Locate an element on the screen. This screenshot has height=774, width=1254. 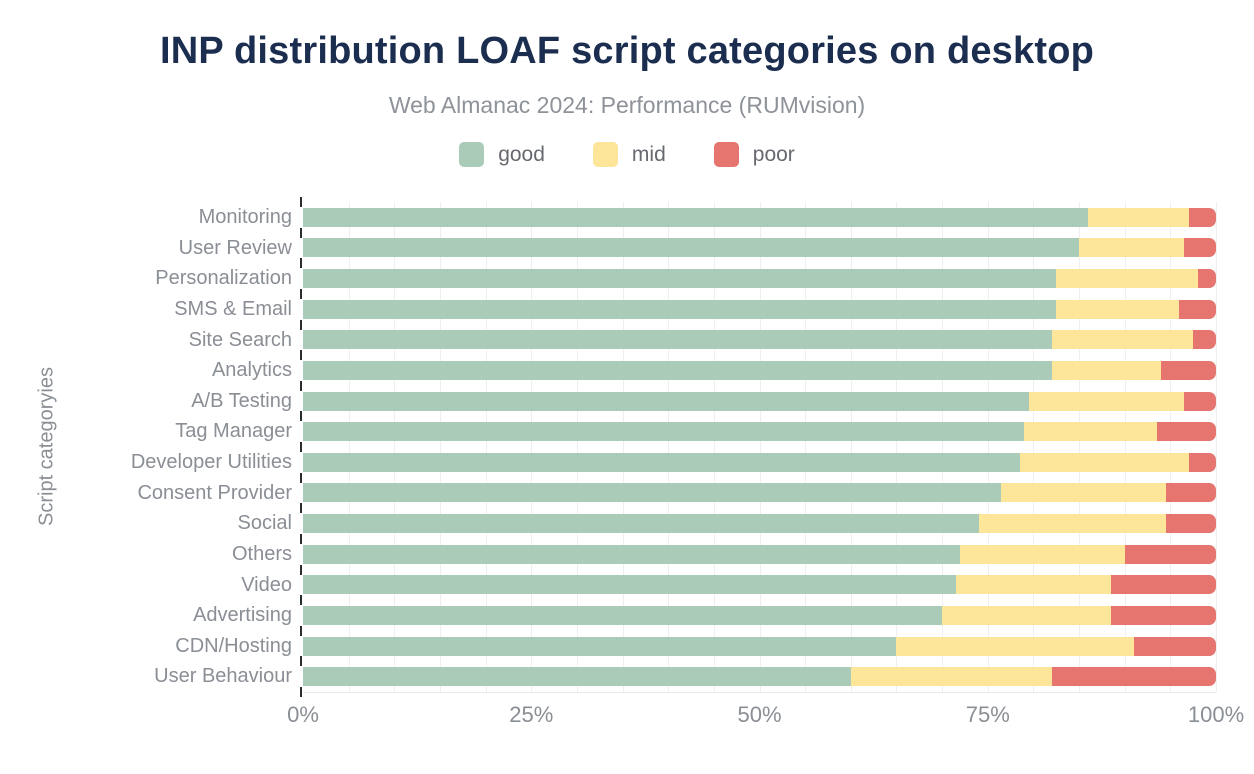
bar-consent-provider is located at coordinates (759, 493).